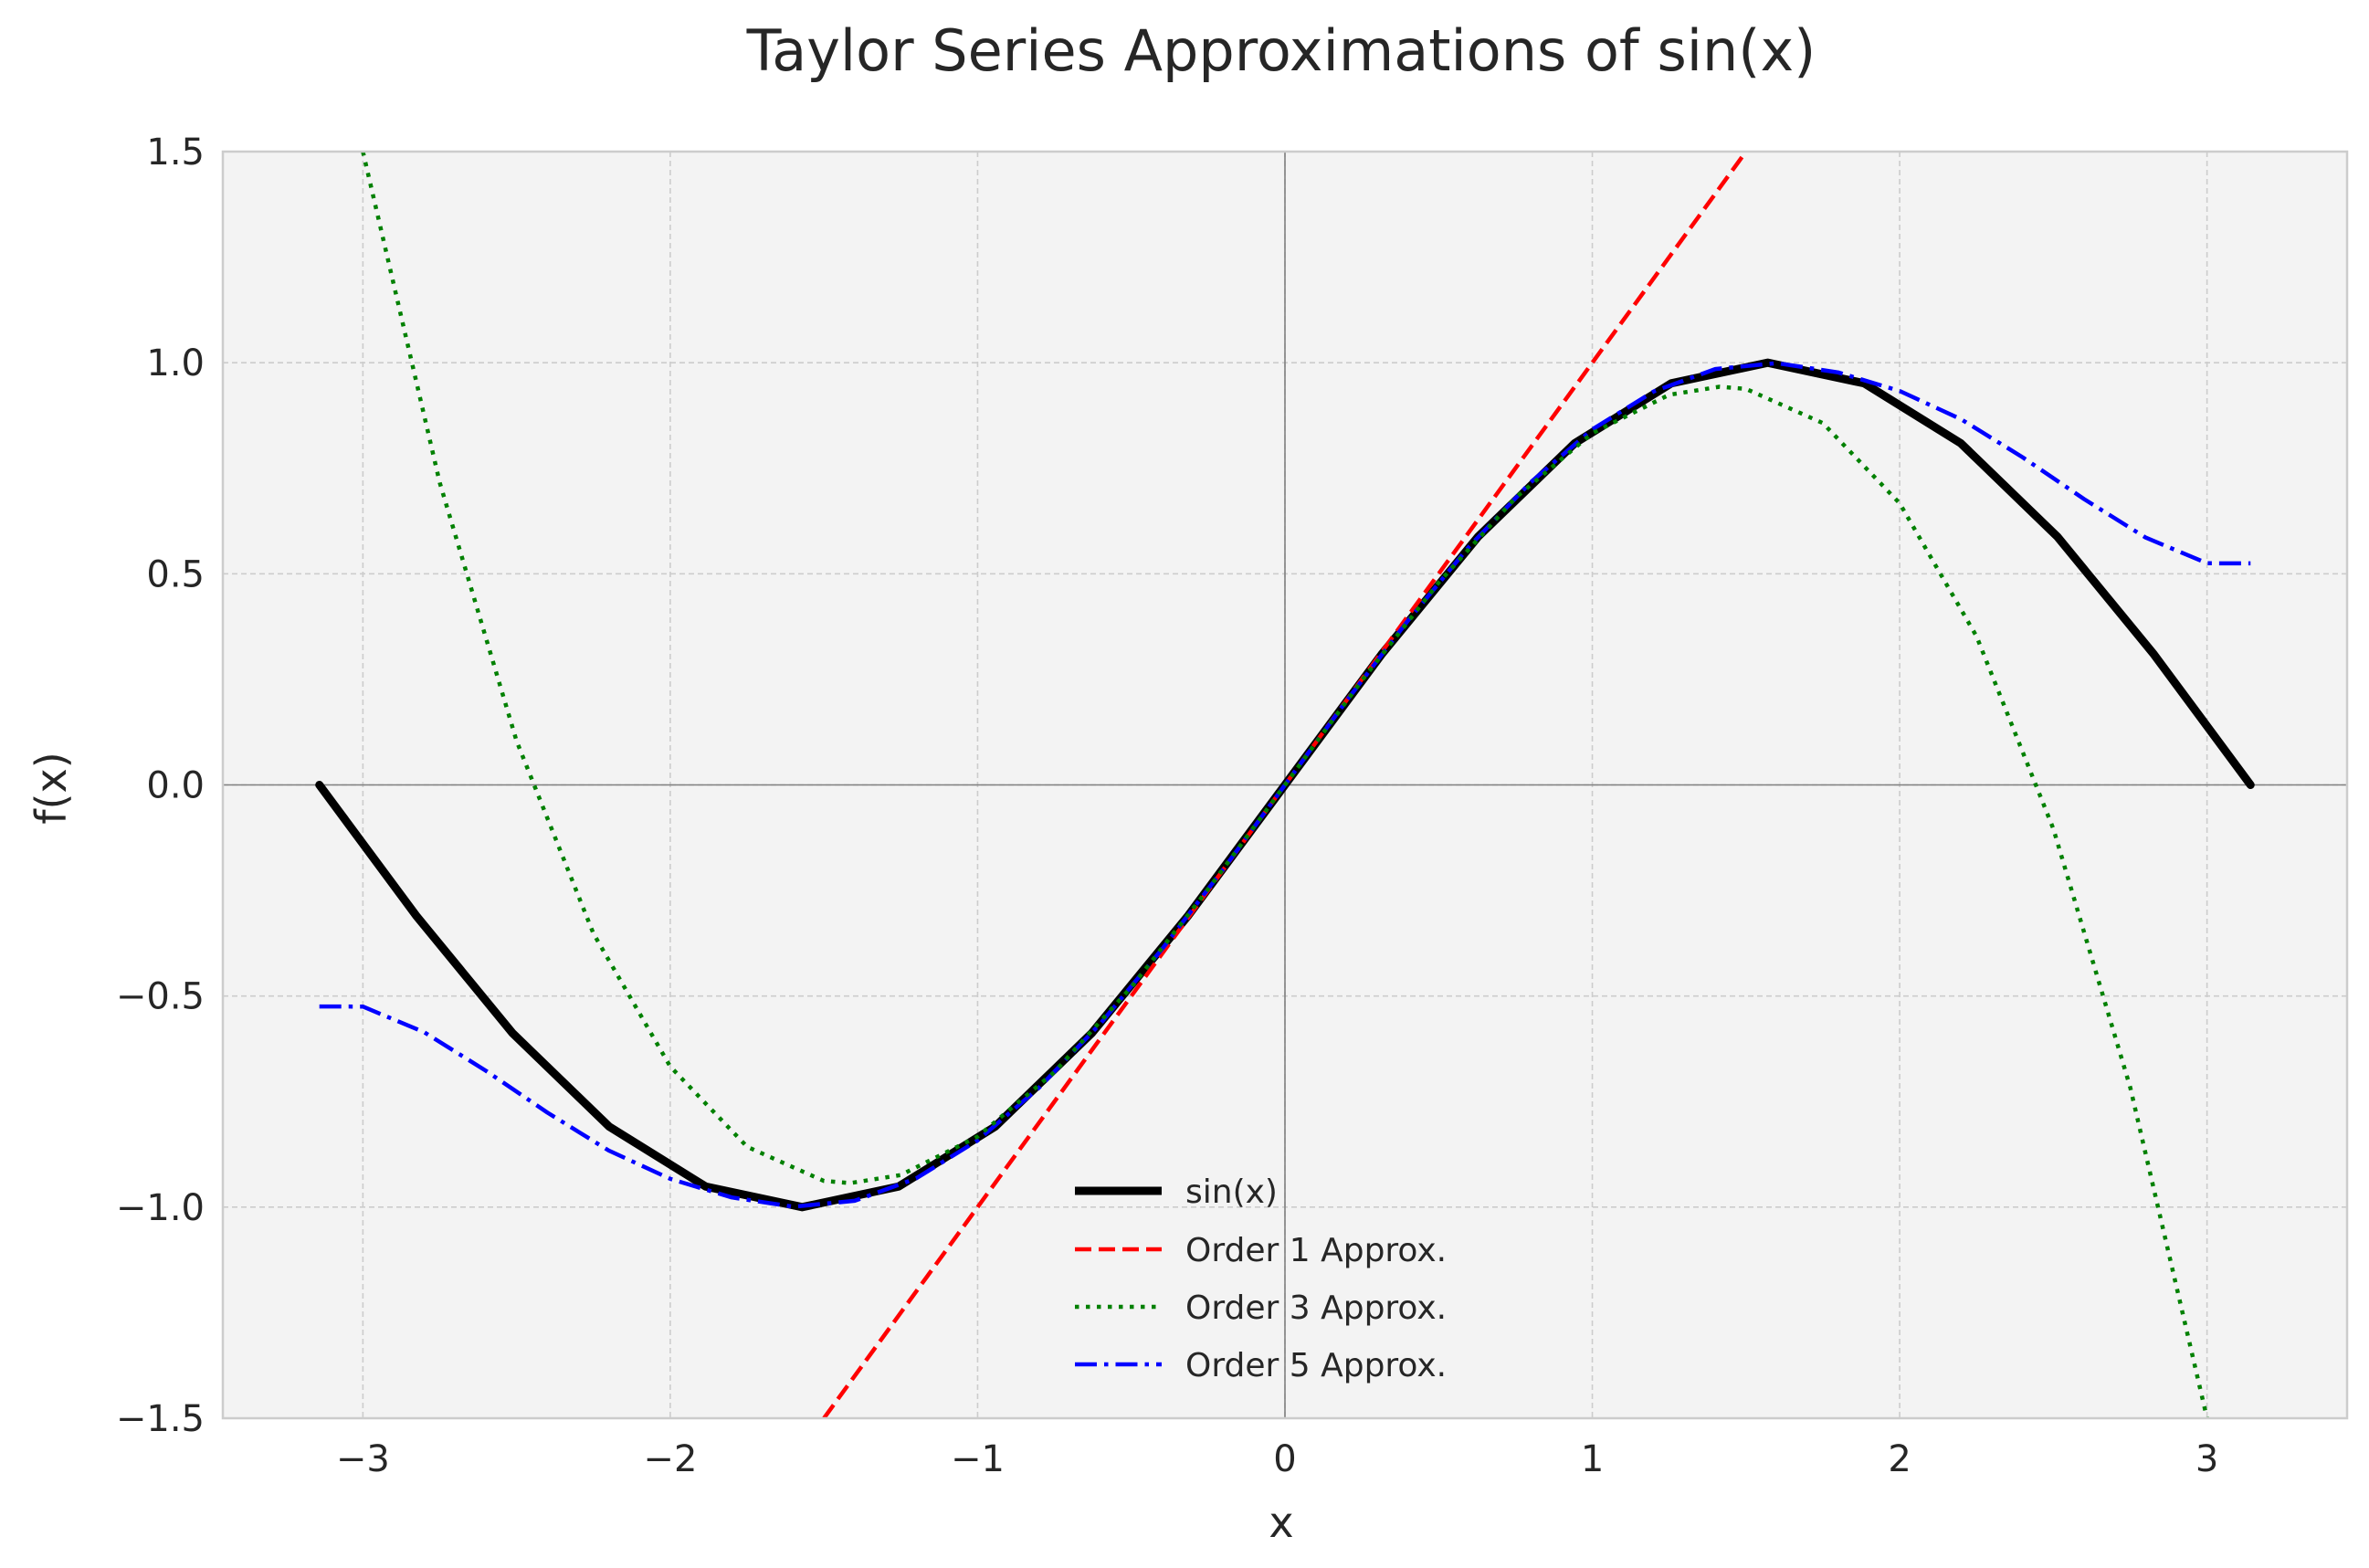  What do you see at coordinates (1232, 1192) in the screenshot?
I see `legend-label-sin: sin(x)` at bounding box center [1232, 1192].